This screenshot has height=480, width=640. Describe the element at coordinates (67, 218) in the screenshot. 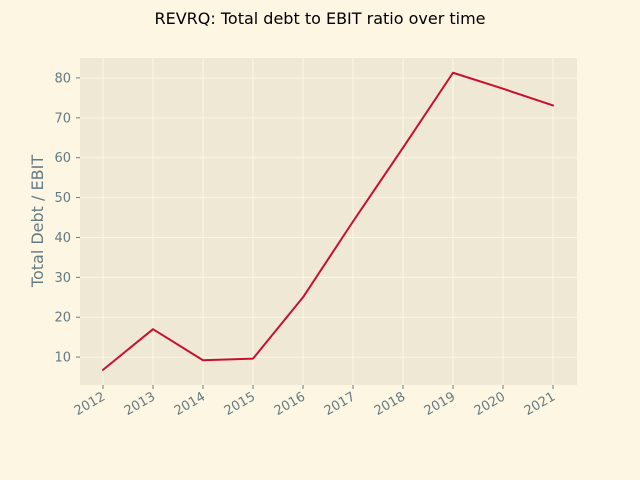

I see `y-axis-ticks: 10 20 30 40 50 60 70 80` at that location.